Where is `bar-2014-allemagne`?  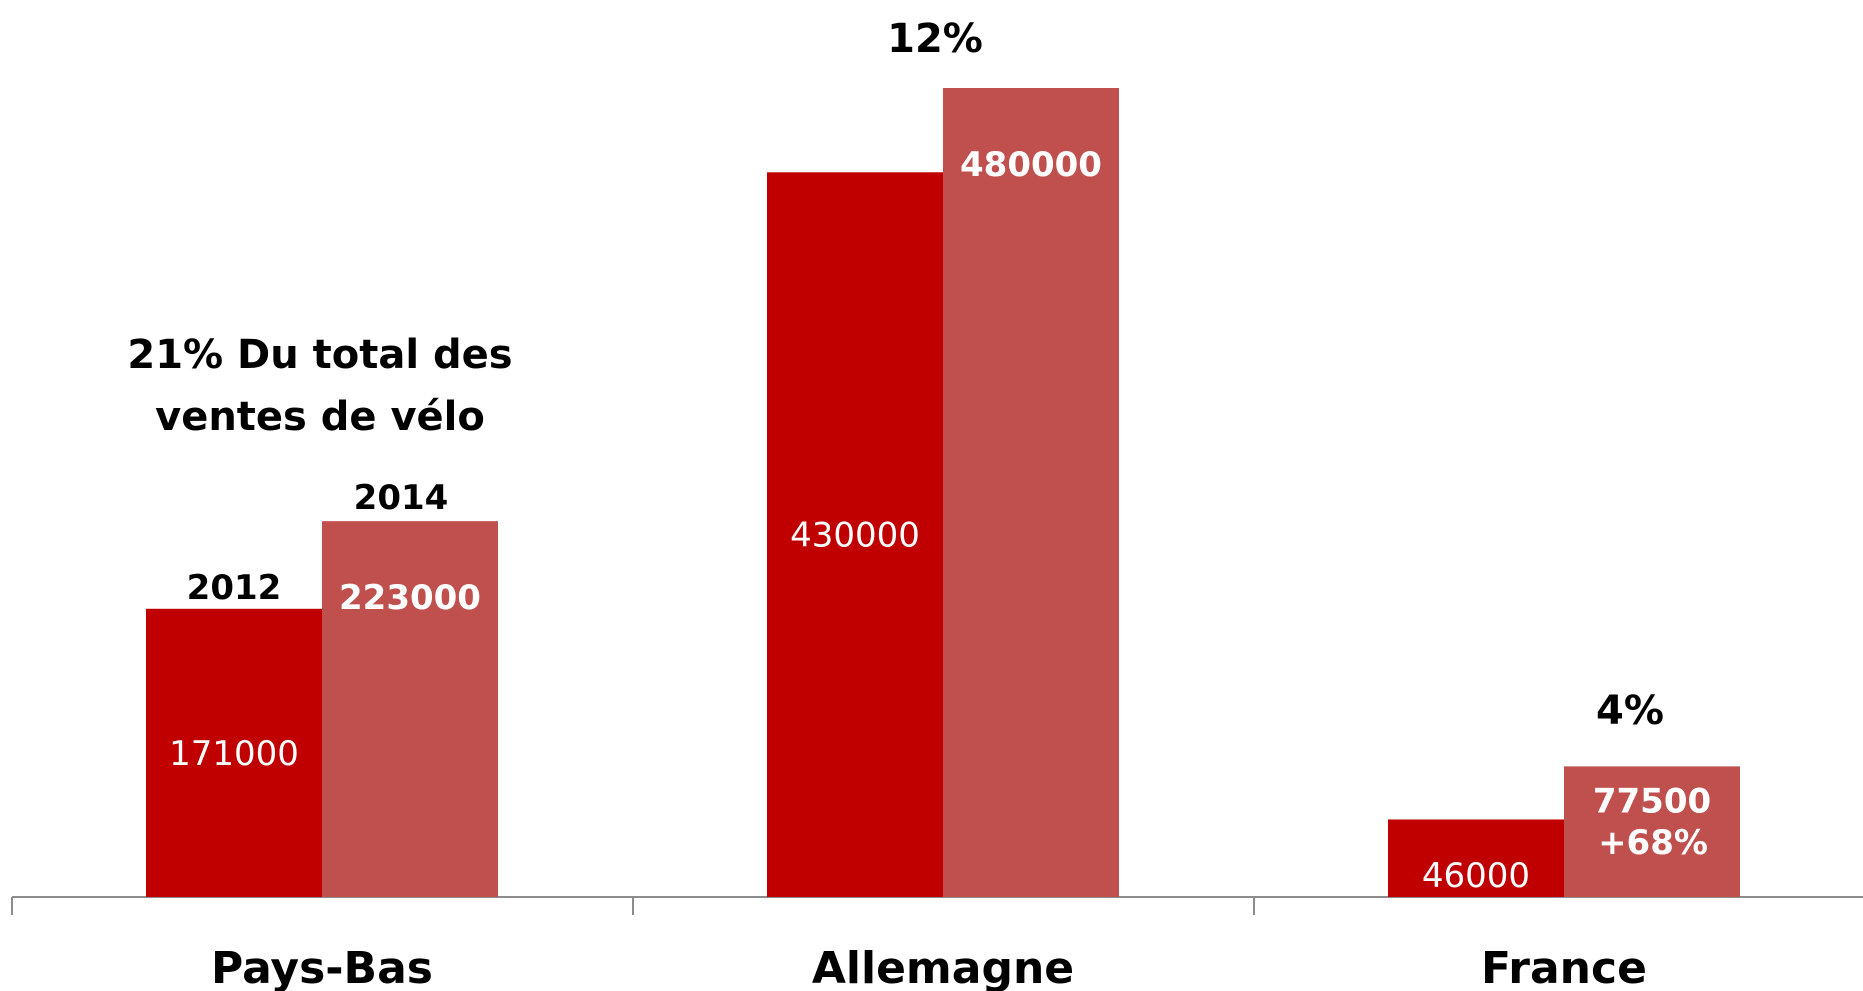 bar-2014-allemagne is located at coordinates (1031, 492).